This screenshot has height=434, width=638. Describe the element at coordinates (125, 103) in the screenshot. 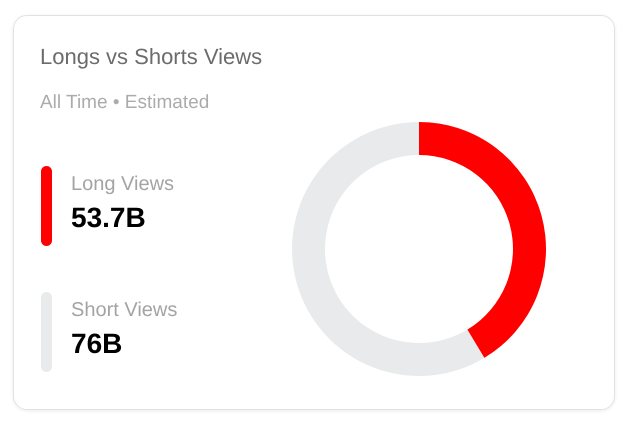

I see `chart-subtitle: All Time • Estimated` at that location.